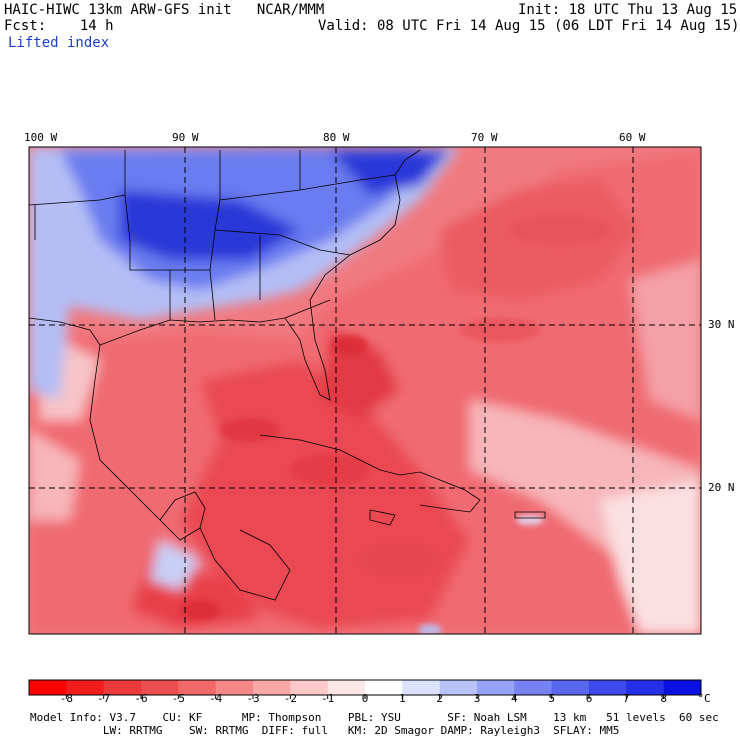  I want to click on forecast-hour: Fcst: 14 h, so click(59, 26).